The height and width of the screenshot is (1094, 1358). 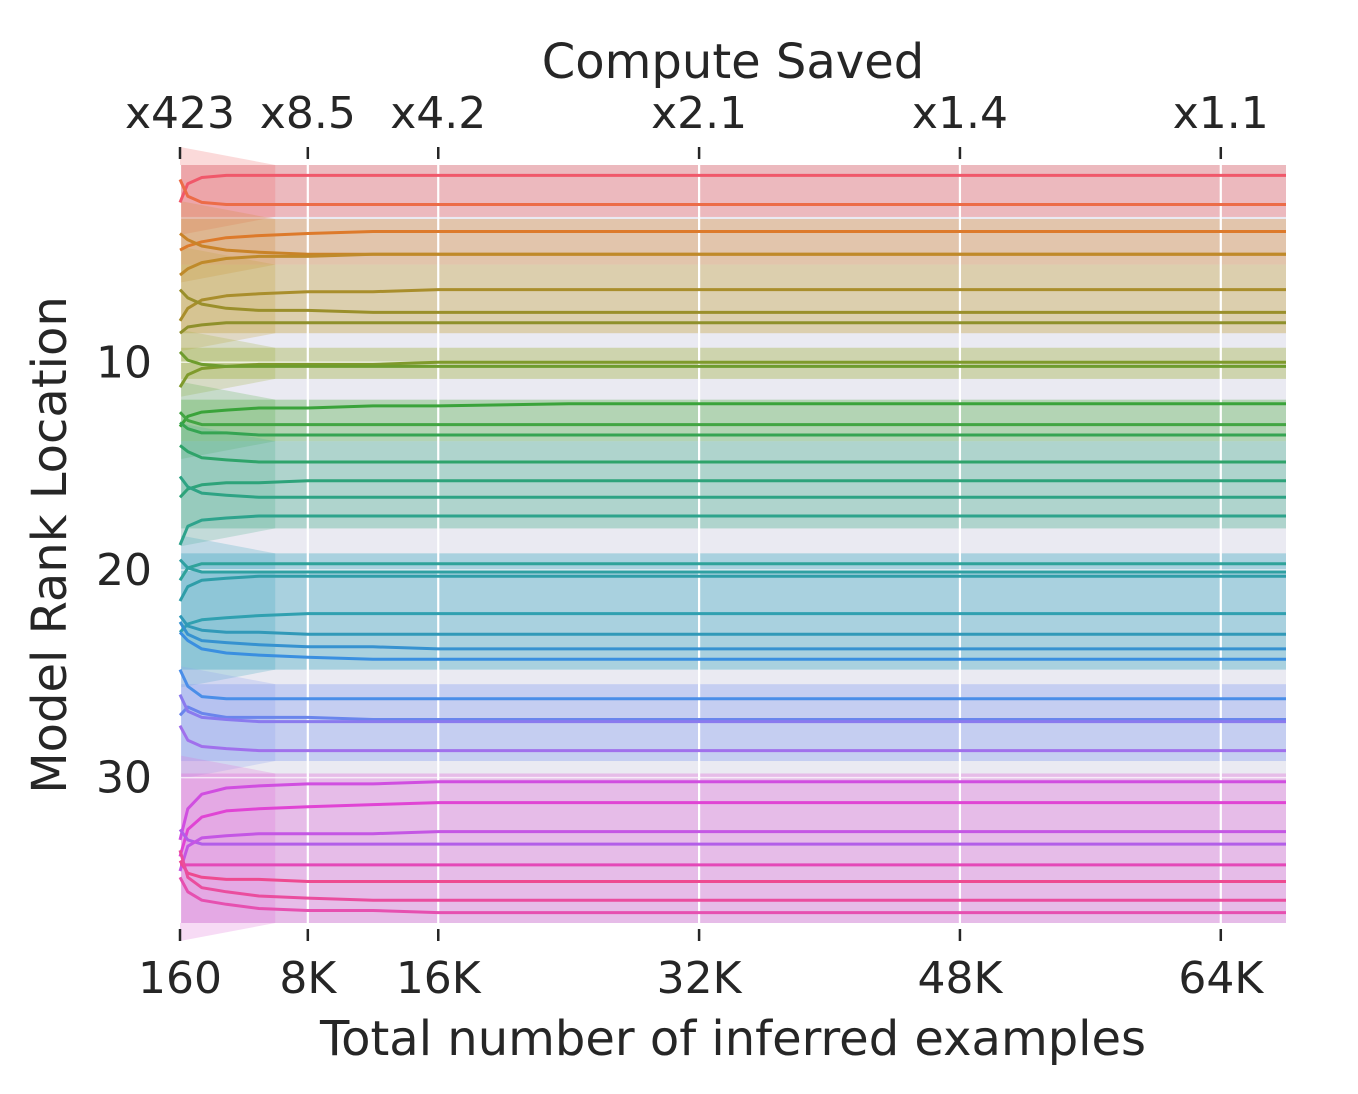 I want to click on y-tick-label-1: 20, so click(x=124, y=570).